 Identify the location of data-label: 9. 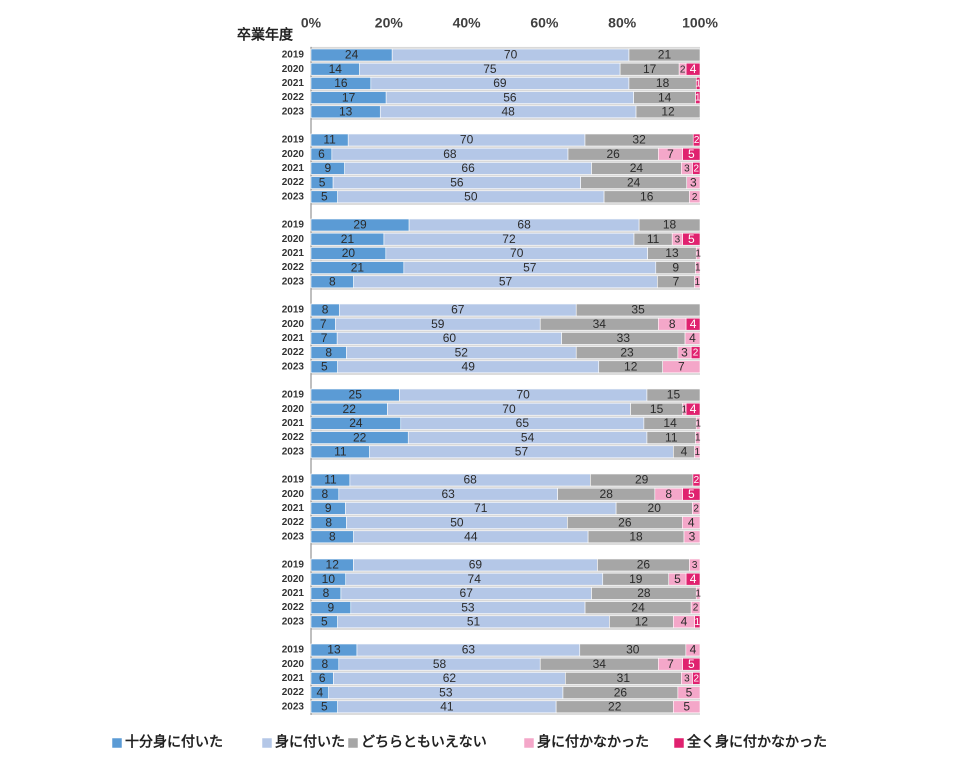
(675, 267).